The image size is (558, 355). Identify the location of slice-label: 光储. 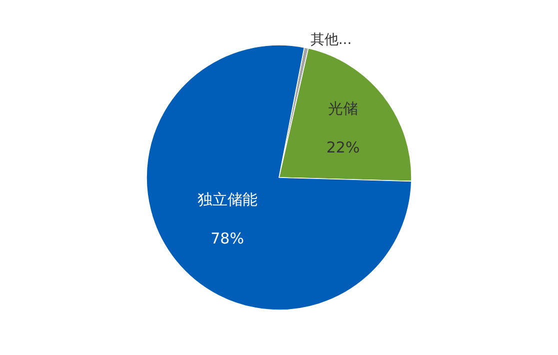
(343, 108).